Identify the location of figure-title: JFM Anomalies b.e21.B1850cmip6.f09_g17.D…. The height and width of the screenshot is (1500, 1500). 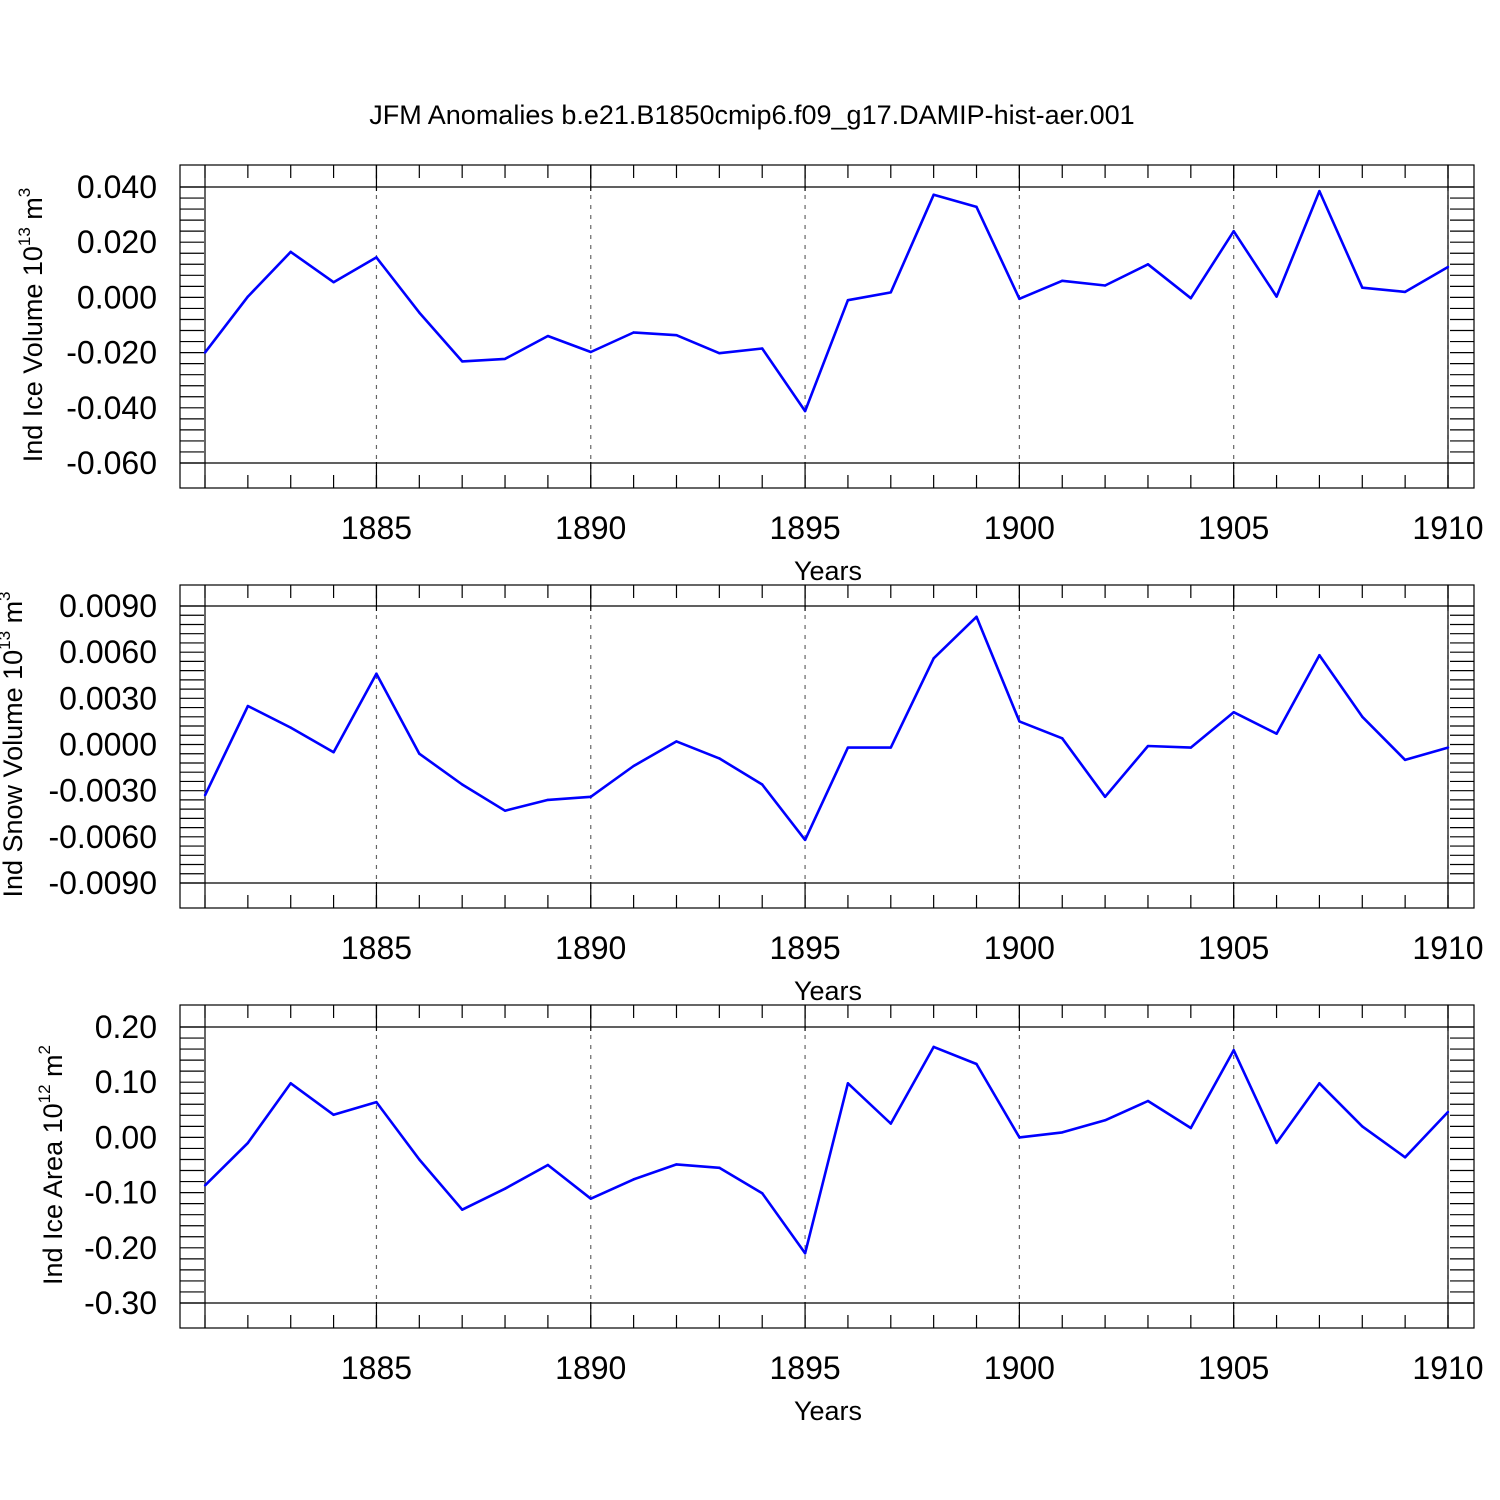
(751, 115).